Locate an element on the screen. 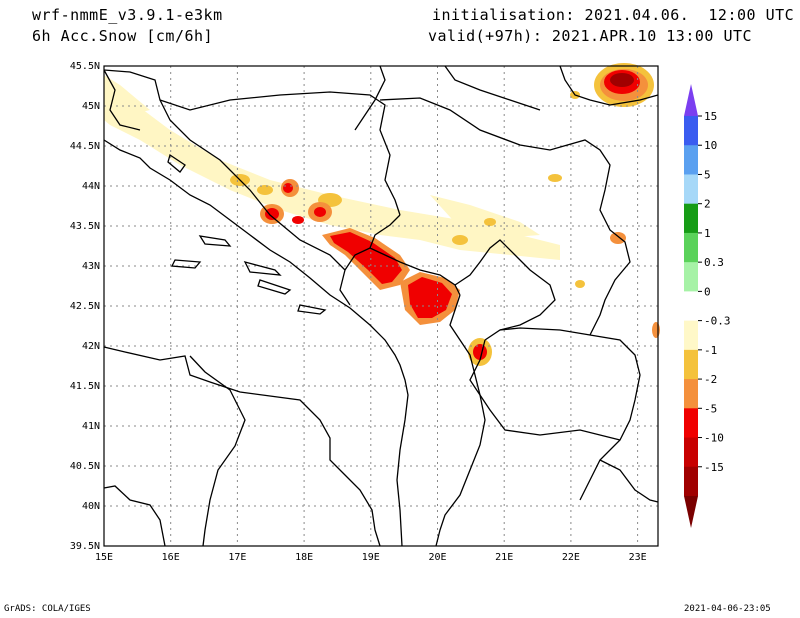 This screenshot has height=618, width=800. lat-tick-label: 45.5N is located at coordinates (85, 66).